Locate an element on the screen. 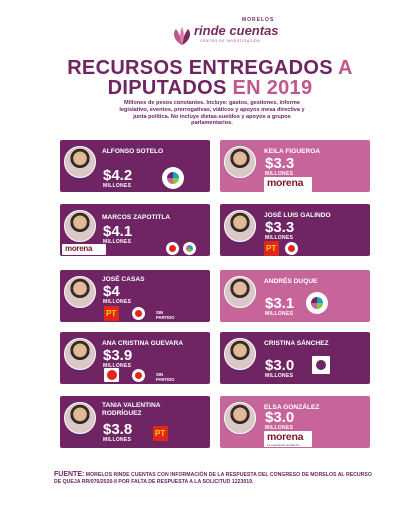  deputy-card: JOSÉ CASAS $4 MILLONES PT SIN PARTIDO is located at coordinates (135, 296).